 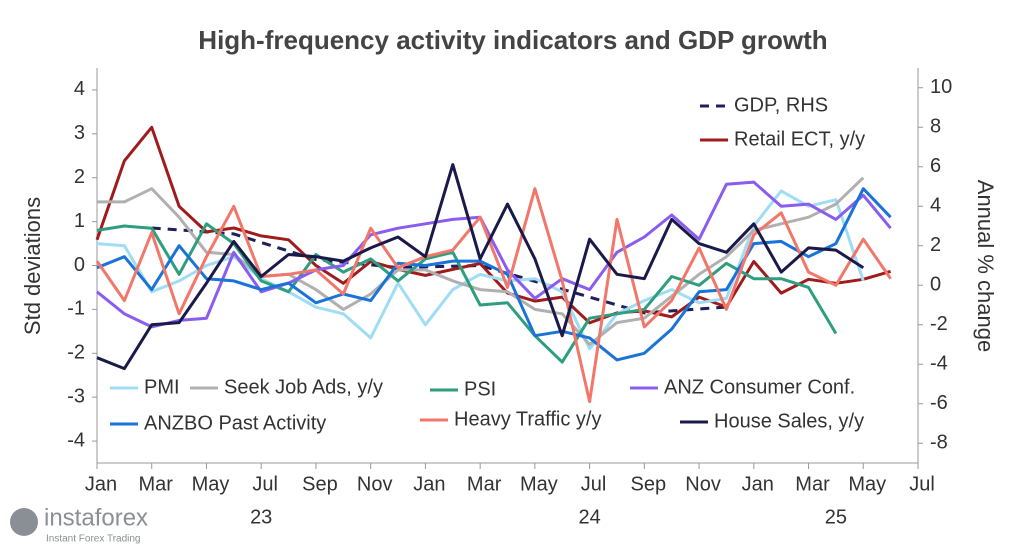 What do you see at coordinates (985, 266) in the screenshot?
I see `y2-axis-label: Annual % change` at bounding box center [985, 266].